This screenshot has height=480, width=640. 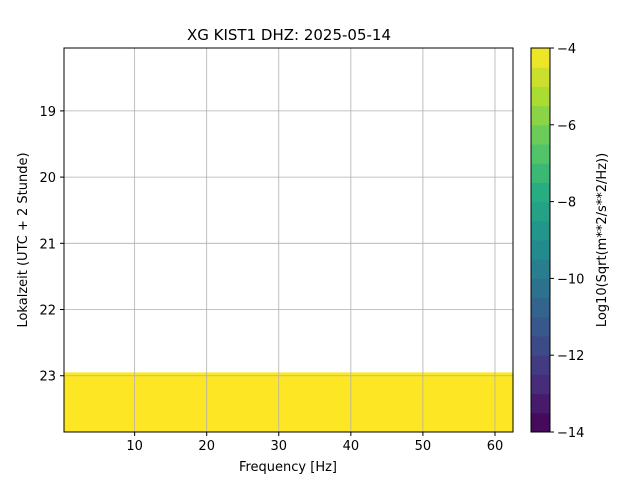 I want to click on heatmap-cells, so click(x=289, y=402).